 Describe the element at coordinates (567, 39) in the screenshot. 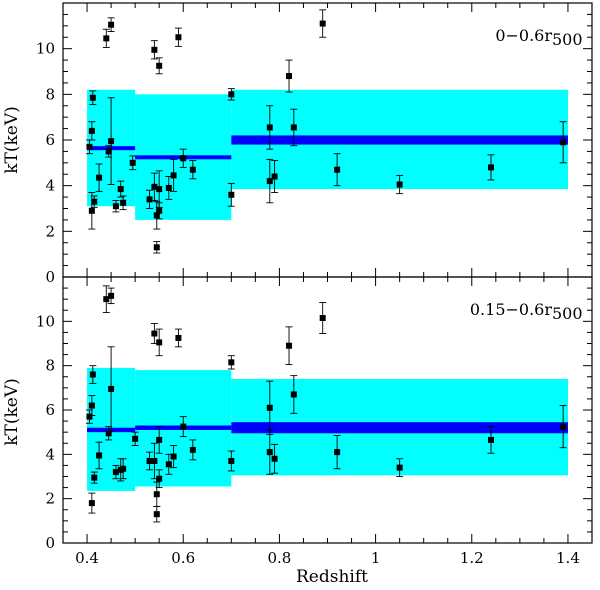

I see `top-annotation-subscript: 500` at that location.